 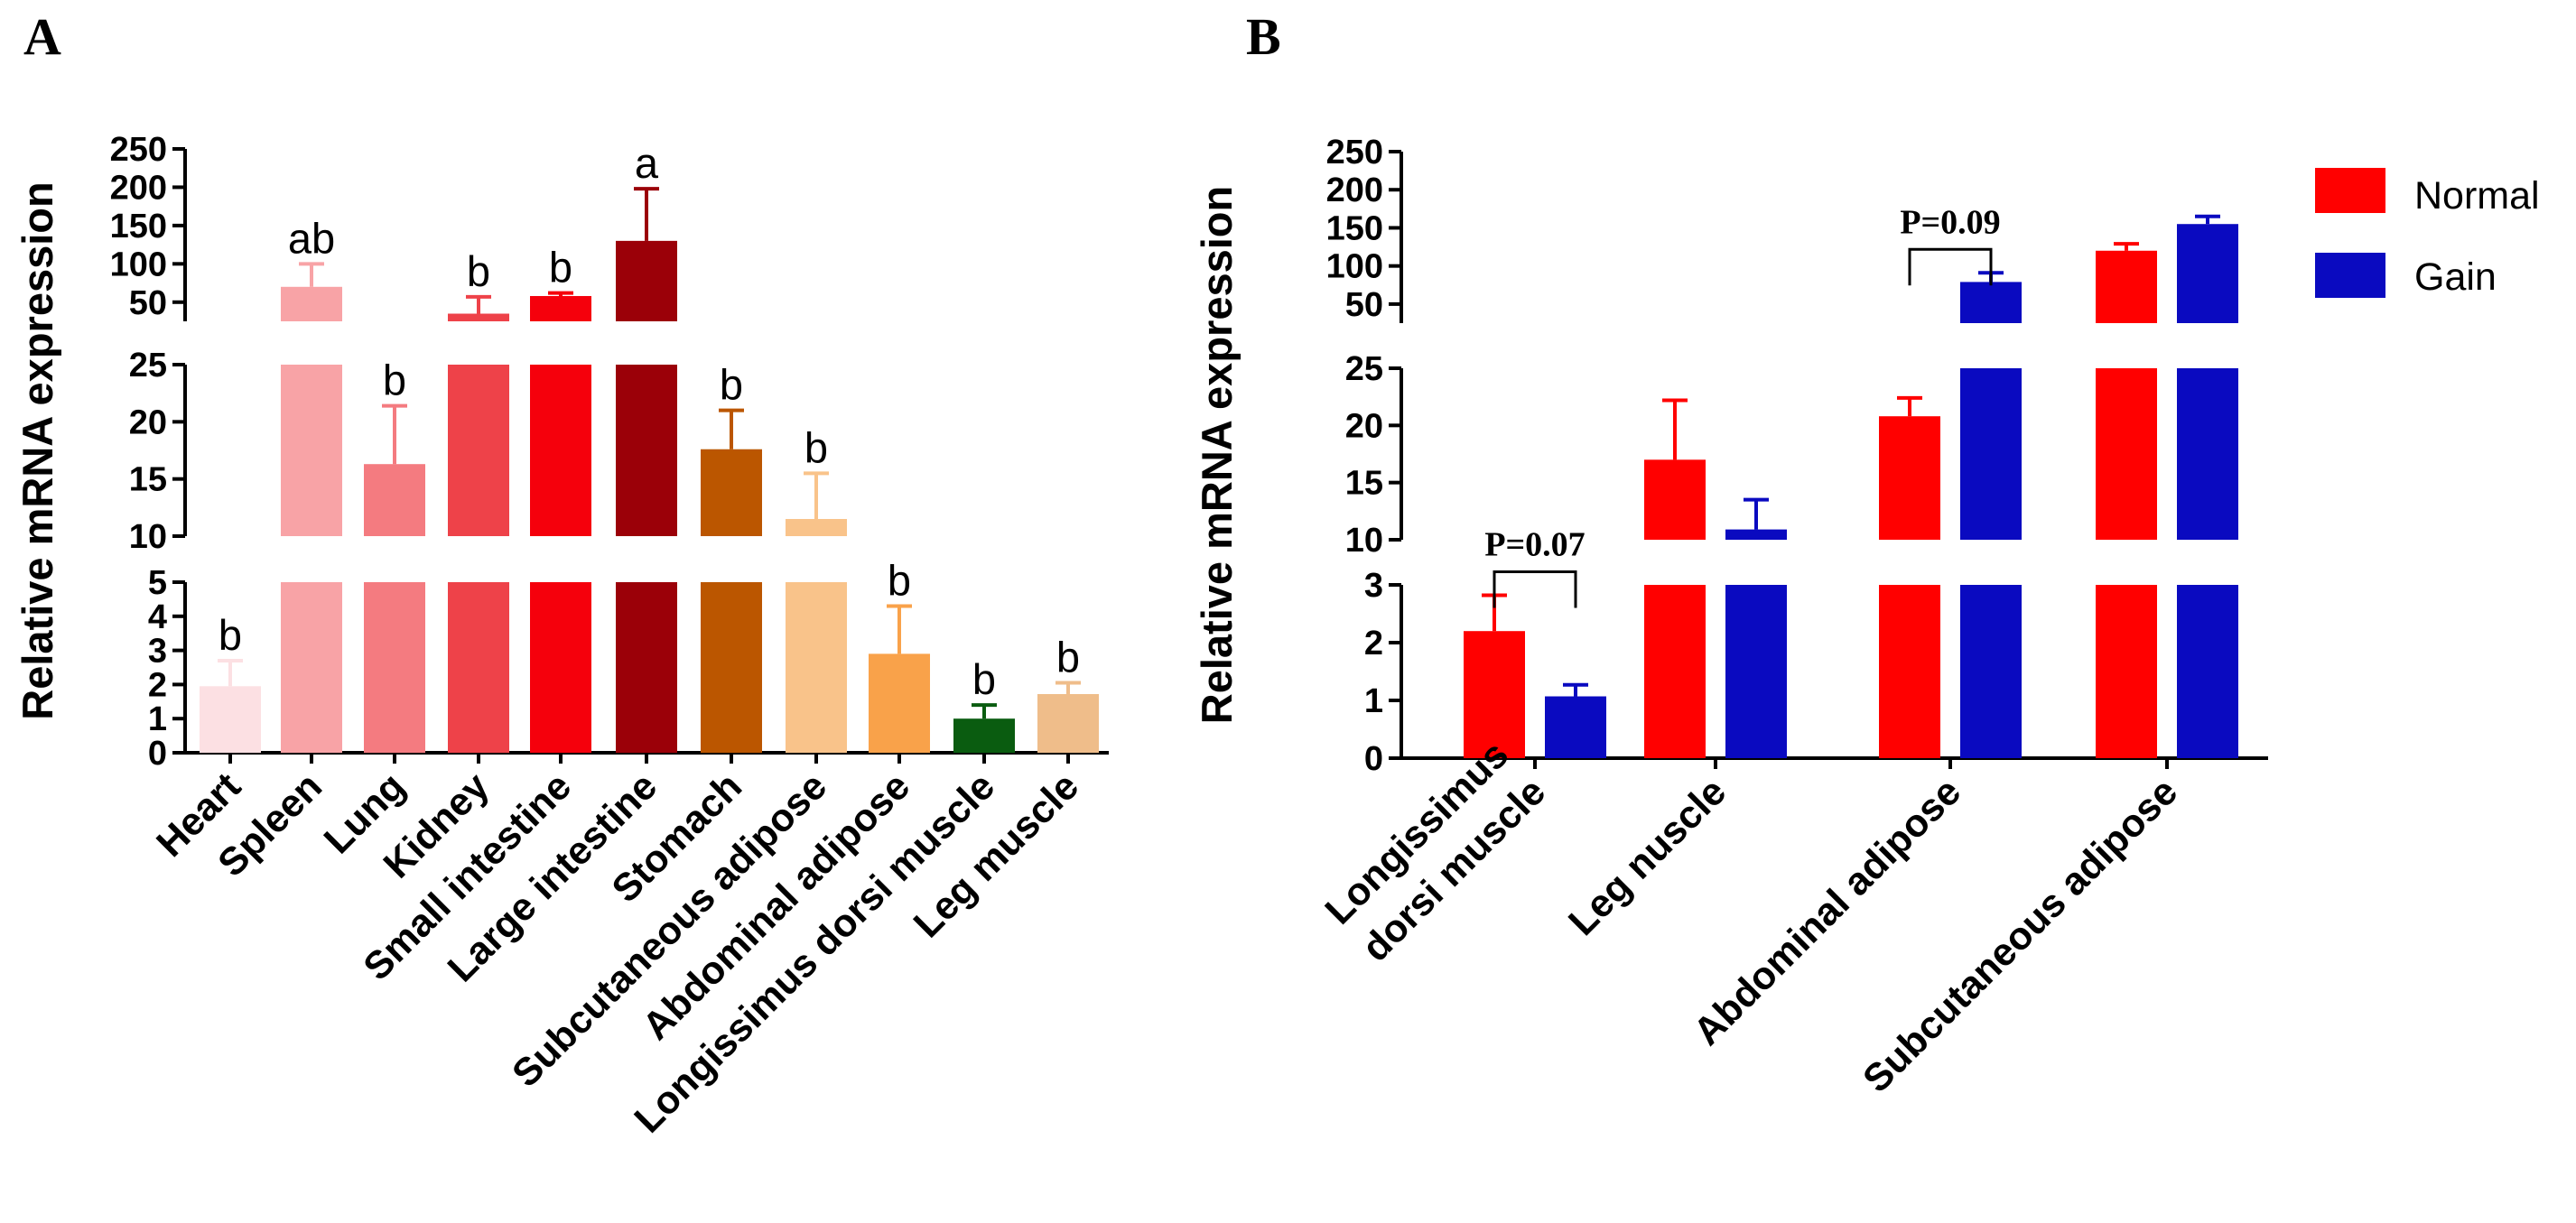 I want to click on significance-letter-longissimus-dorsi-muscle: b, so click(x=984, y=679).